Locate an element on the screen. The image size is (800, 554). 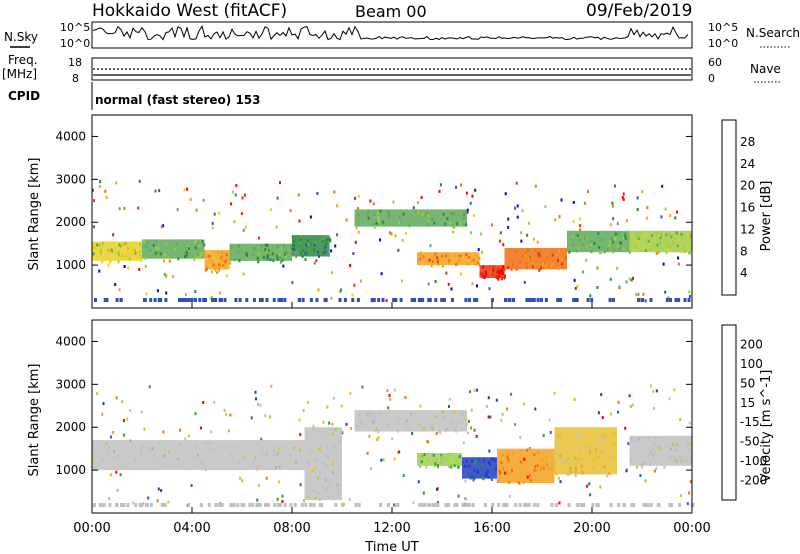
x-tick-label: 16:00 is located at coordinates (491, 528).